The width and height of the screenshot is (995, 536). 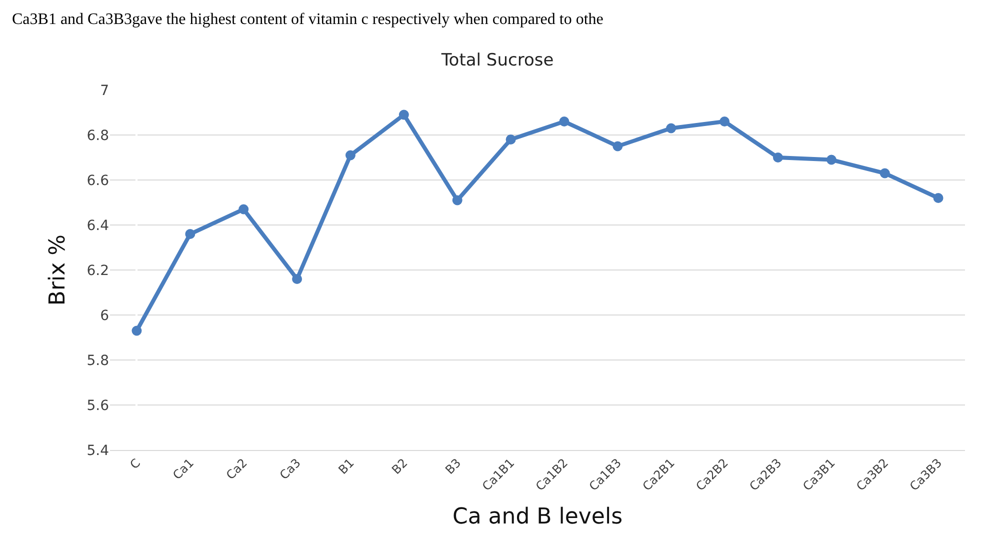 What do you see at coordinates (104, 90) in the screenshot?
I see `y-tick-label: 7` at bounding box center [104, 90].